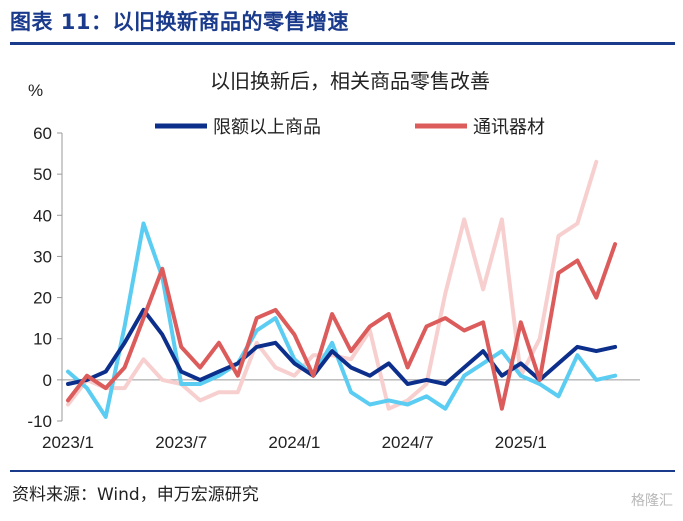  I want to click on source-note: 资料来源：Wind，申万宏源研究, so click(135, 495).